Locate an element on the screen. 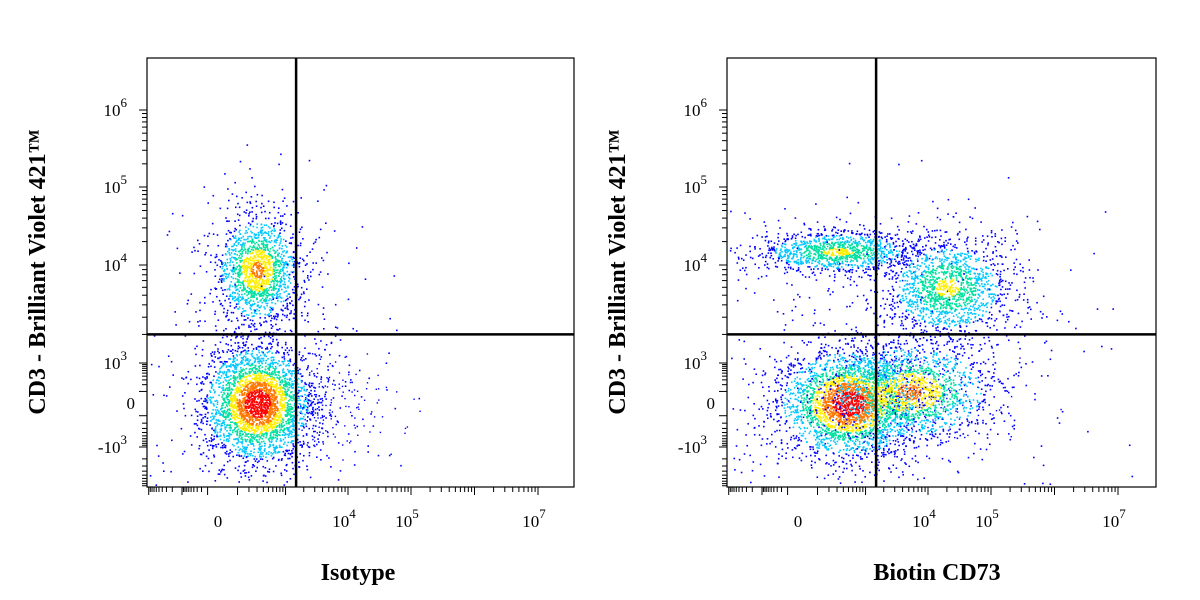 This screenshot has height=600, width=1200. x-axis-title: Biotin CD73 is located at coordinates (936, 573).